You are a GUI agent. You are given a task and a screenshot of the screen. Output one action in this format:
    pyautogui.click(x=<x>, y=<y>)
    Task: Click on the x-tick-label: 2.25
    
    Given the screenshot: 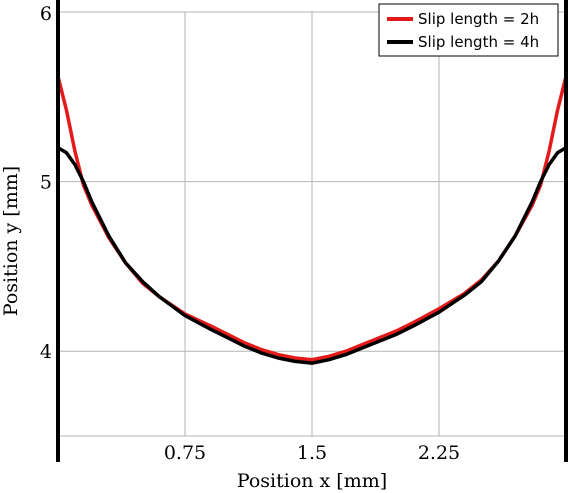 What is the action you would take?
    pyautogui.click(x=439, y=453)
    